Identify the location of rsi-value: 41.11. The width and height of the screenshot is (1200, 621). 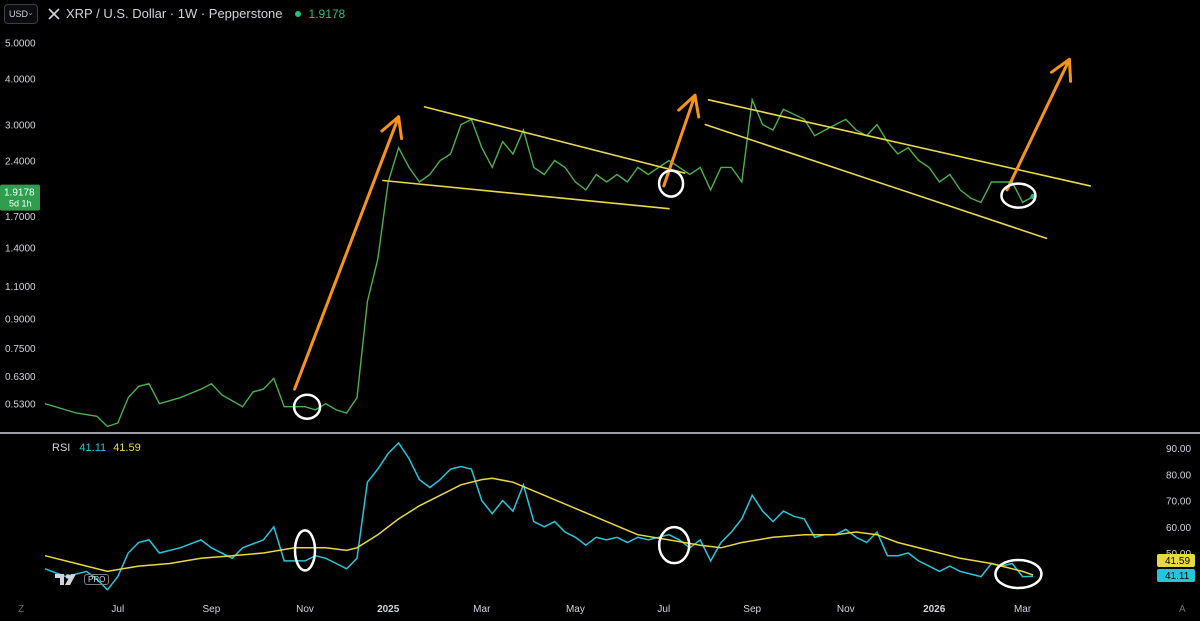
(93, 448).